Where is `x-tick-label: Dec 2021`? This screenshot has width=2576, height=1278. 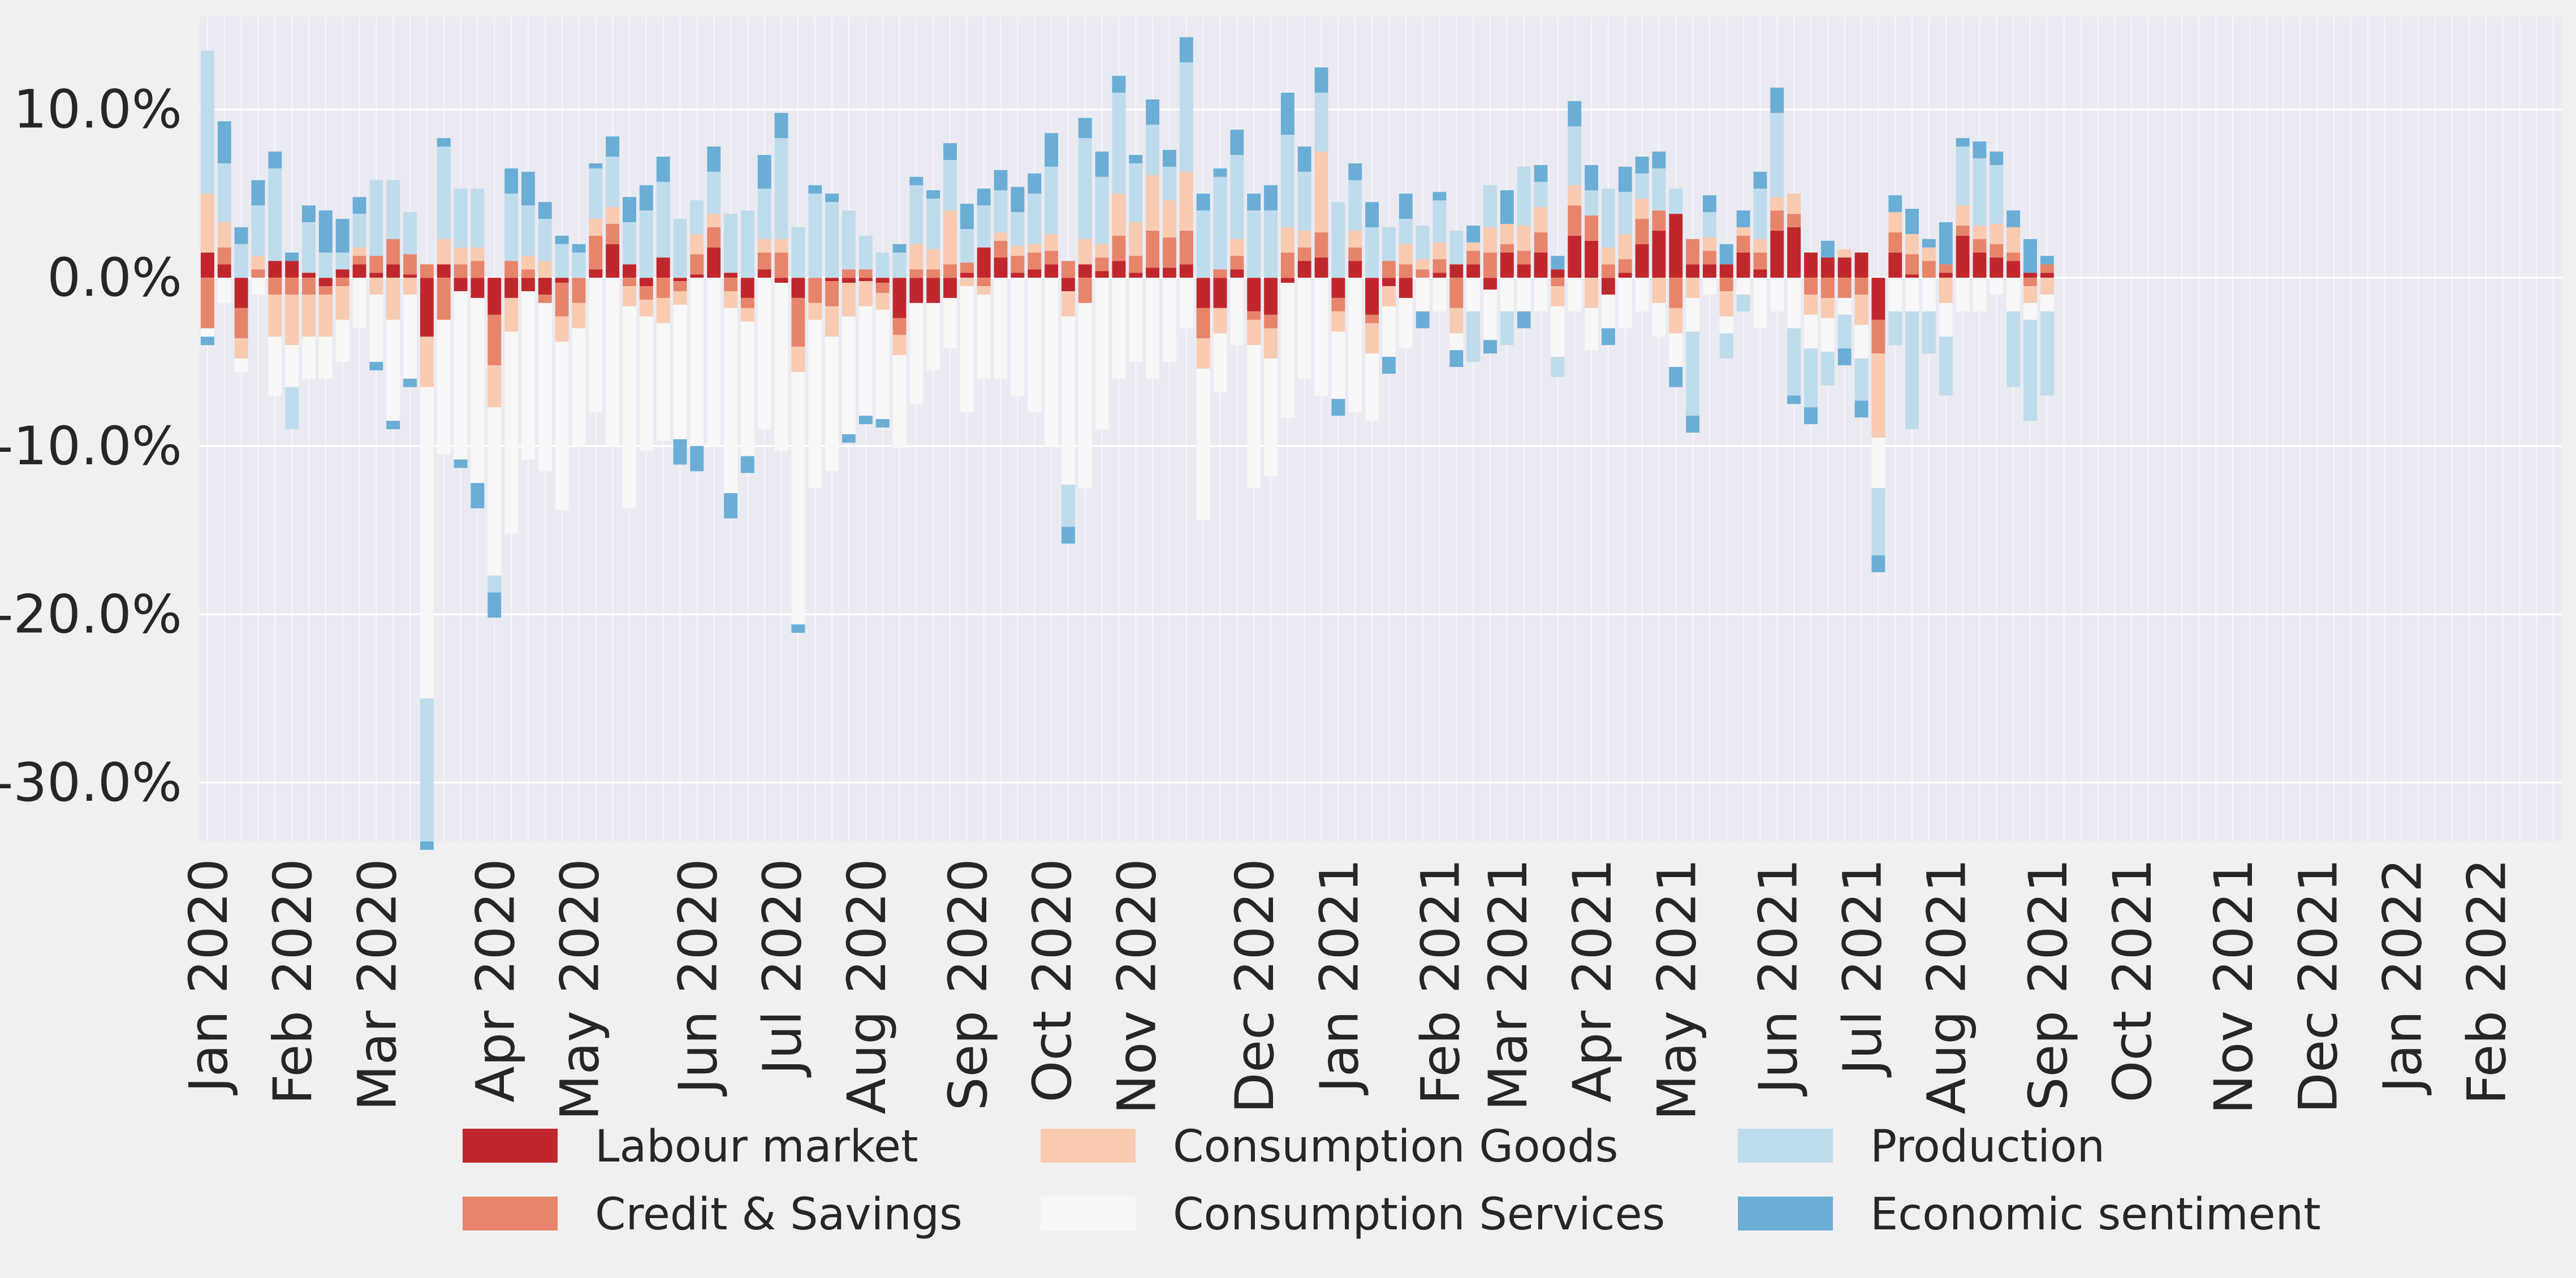 x-tick-label: Dec 2021 is located at coordinates (2319, 985).